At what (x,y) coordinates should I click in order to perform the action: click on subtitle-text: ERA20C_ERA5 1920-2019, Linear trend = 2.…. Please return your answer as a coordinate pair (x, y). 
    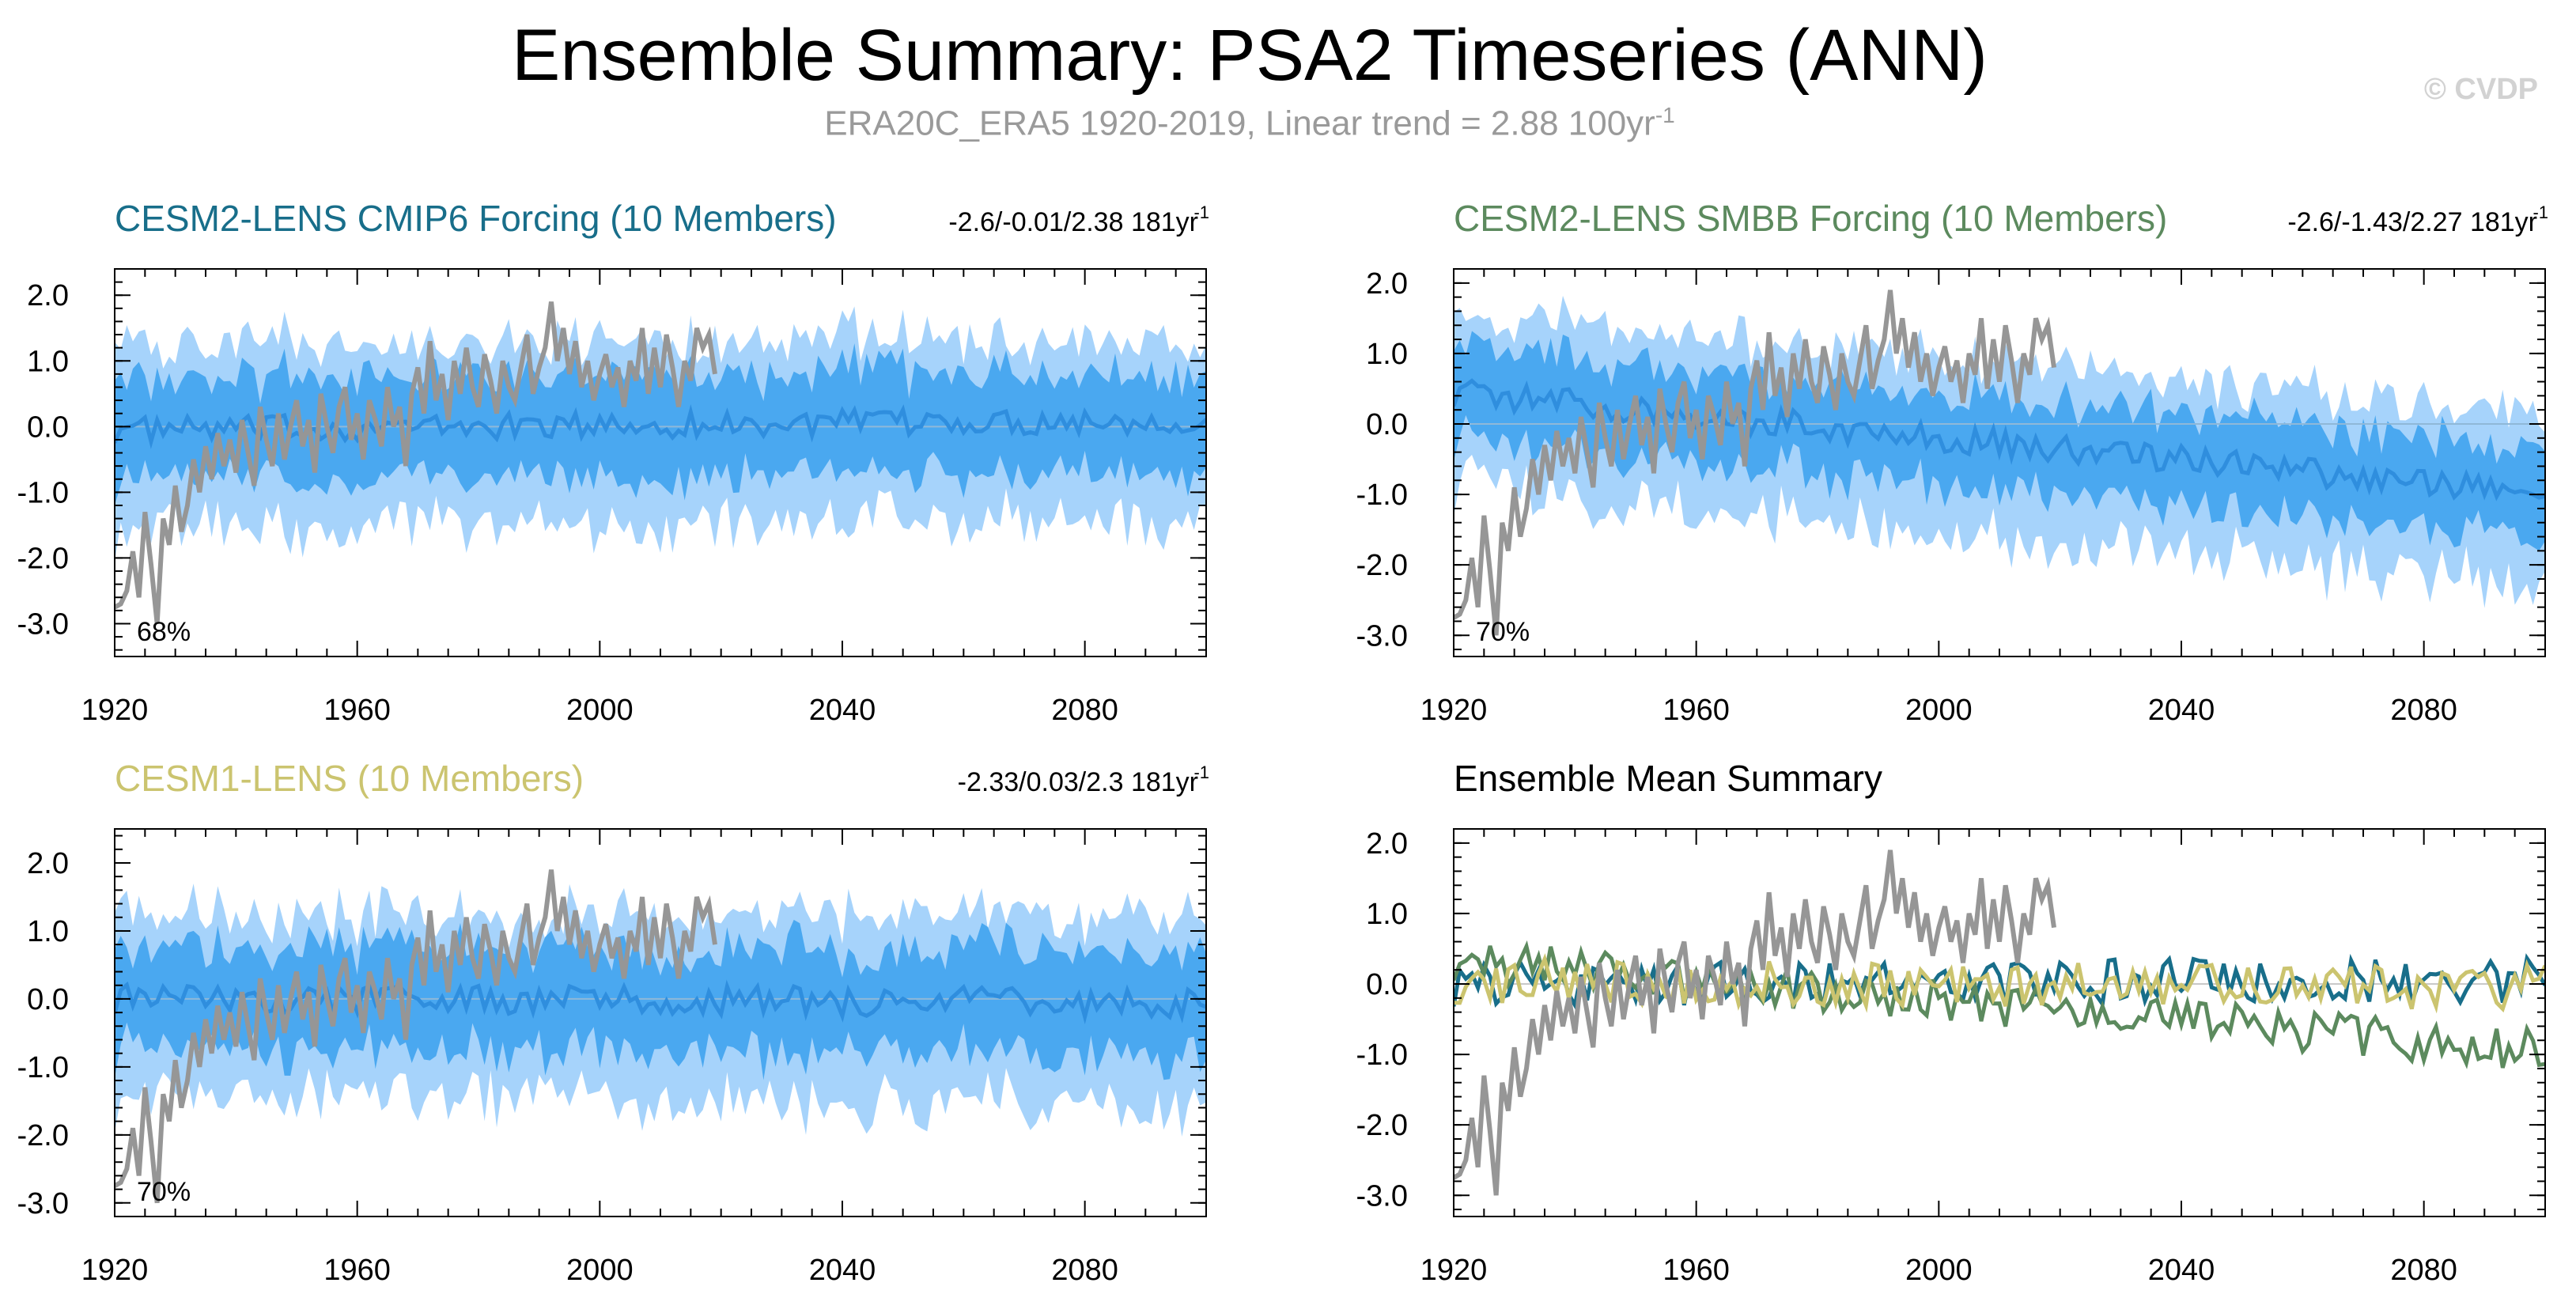
    Looking at the image, I should click on (1240, 123).